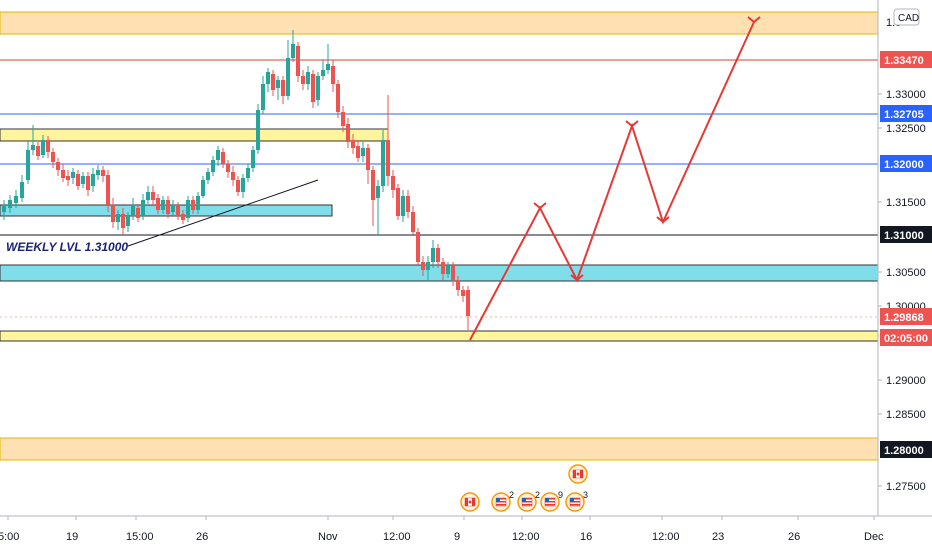  Describe the element at coordinates (904, 165) in the screenshot. I see `price-tag-label: 1.32000` at that location.